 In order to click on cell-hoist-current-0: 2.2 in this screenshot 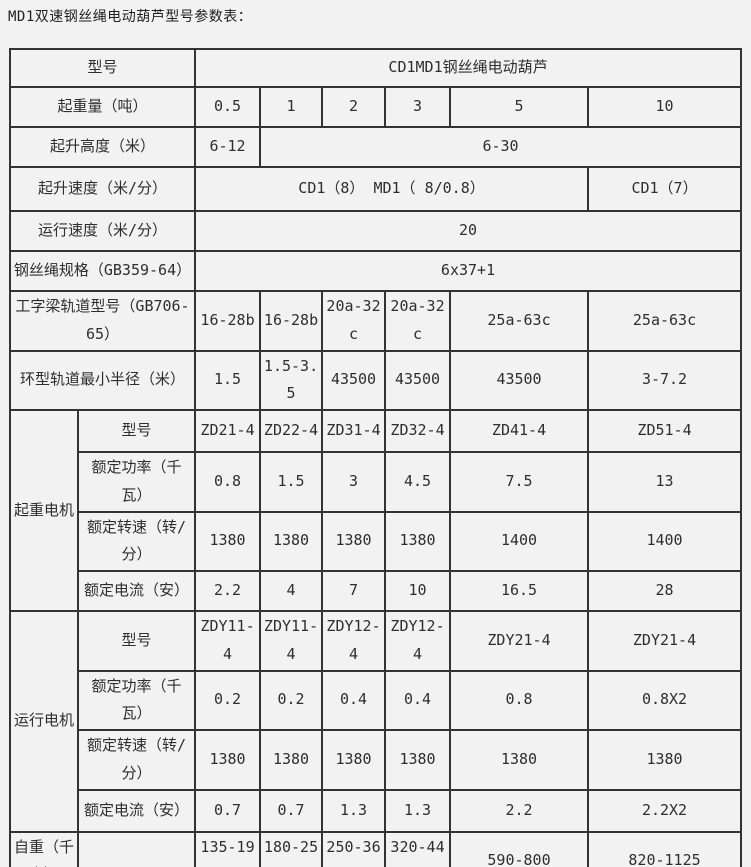, I will do `click(228, 591)`.